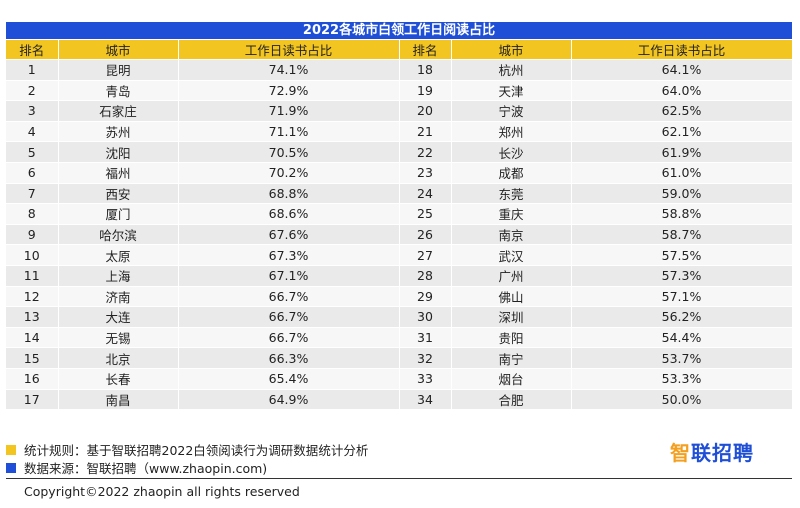 The image size is (800, 508). What do you see at coordinates (511, 296) in the screenshot?
I see `row-city-2: 佛山` at bounding box center [511, 296].